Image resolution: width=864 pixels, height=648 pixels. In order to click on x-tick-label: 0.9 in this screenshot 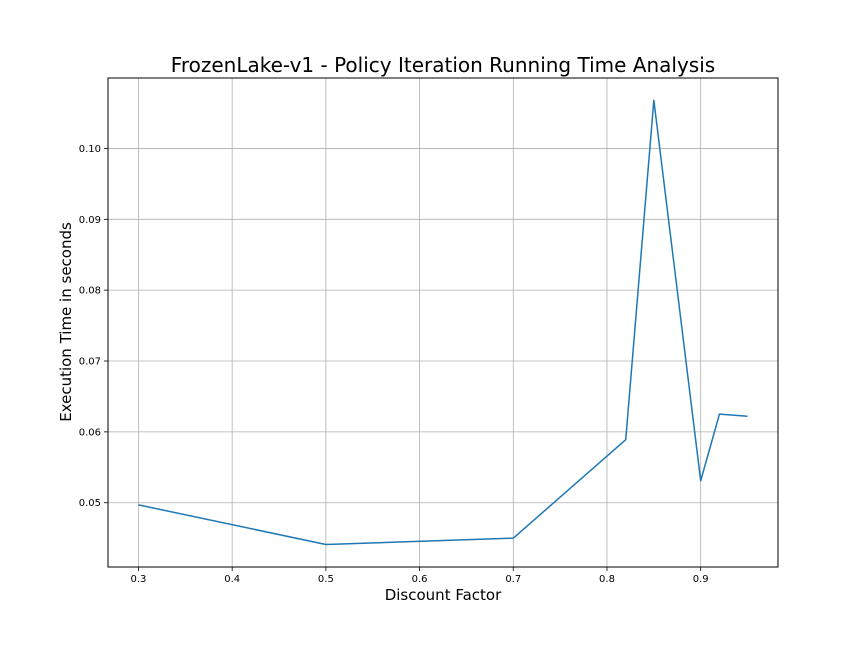, I will do `click(701, 579)`.